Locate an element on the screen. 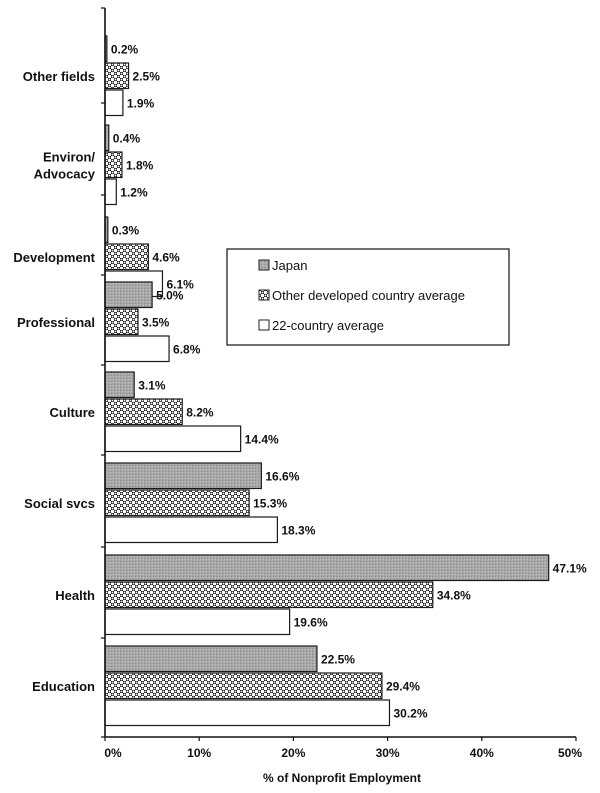  bar-education-japan is located at coordinates (211, 659).